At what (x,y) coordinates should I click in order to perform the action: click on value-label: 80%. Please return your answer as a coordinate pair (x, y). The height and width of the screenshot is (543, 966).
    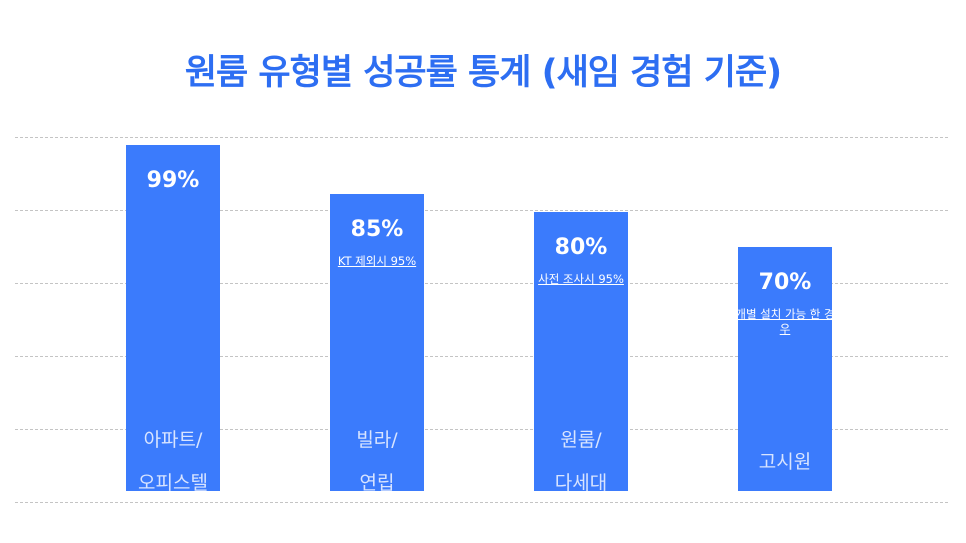
    Looking at the image, I should click on (581, 247).